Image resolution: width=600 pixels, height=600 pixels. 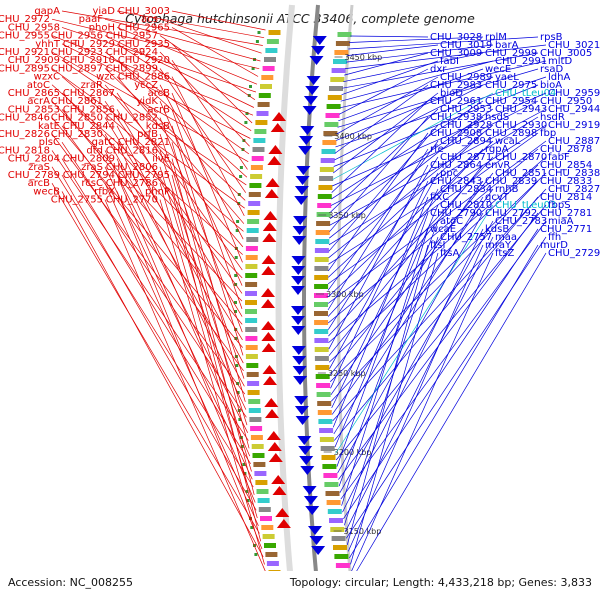 What do you see at coordinates (25, 134) in the screenshot?
I see `left-gene-label: CHU_2826` at bounding box center [25, 134].